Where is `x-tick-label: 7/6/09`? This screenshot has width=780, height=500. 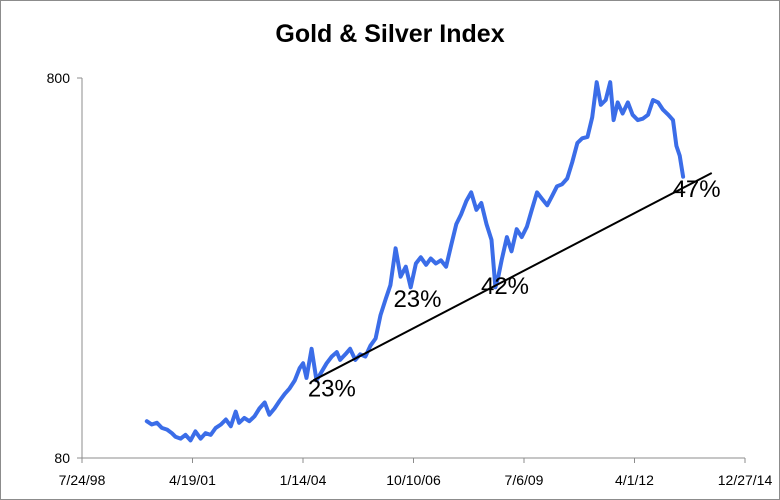
x-tick-label: 7/6/09 is located at coordinates (524, 480).